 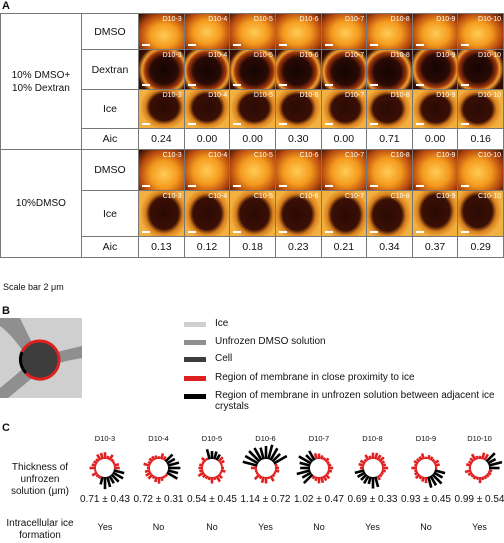 I want to click on cell-id: D10-5, so click(x=212, y=438).